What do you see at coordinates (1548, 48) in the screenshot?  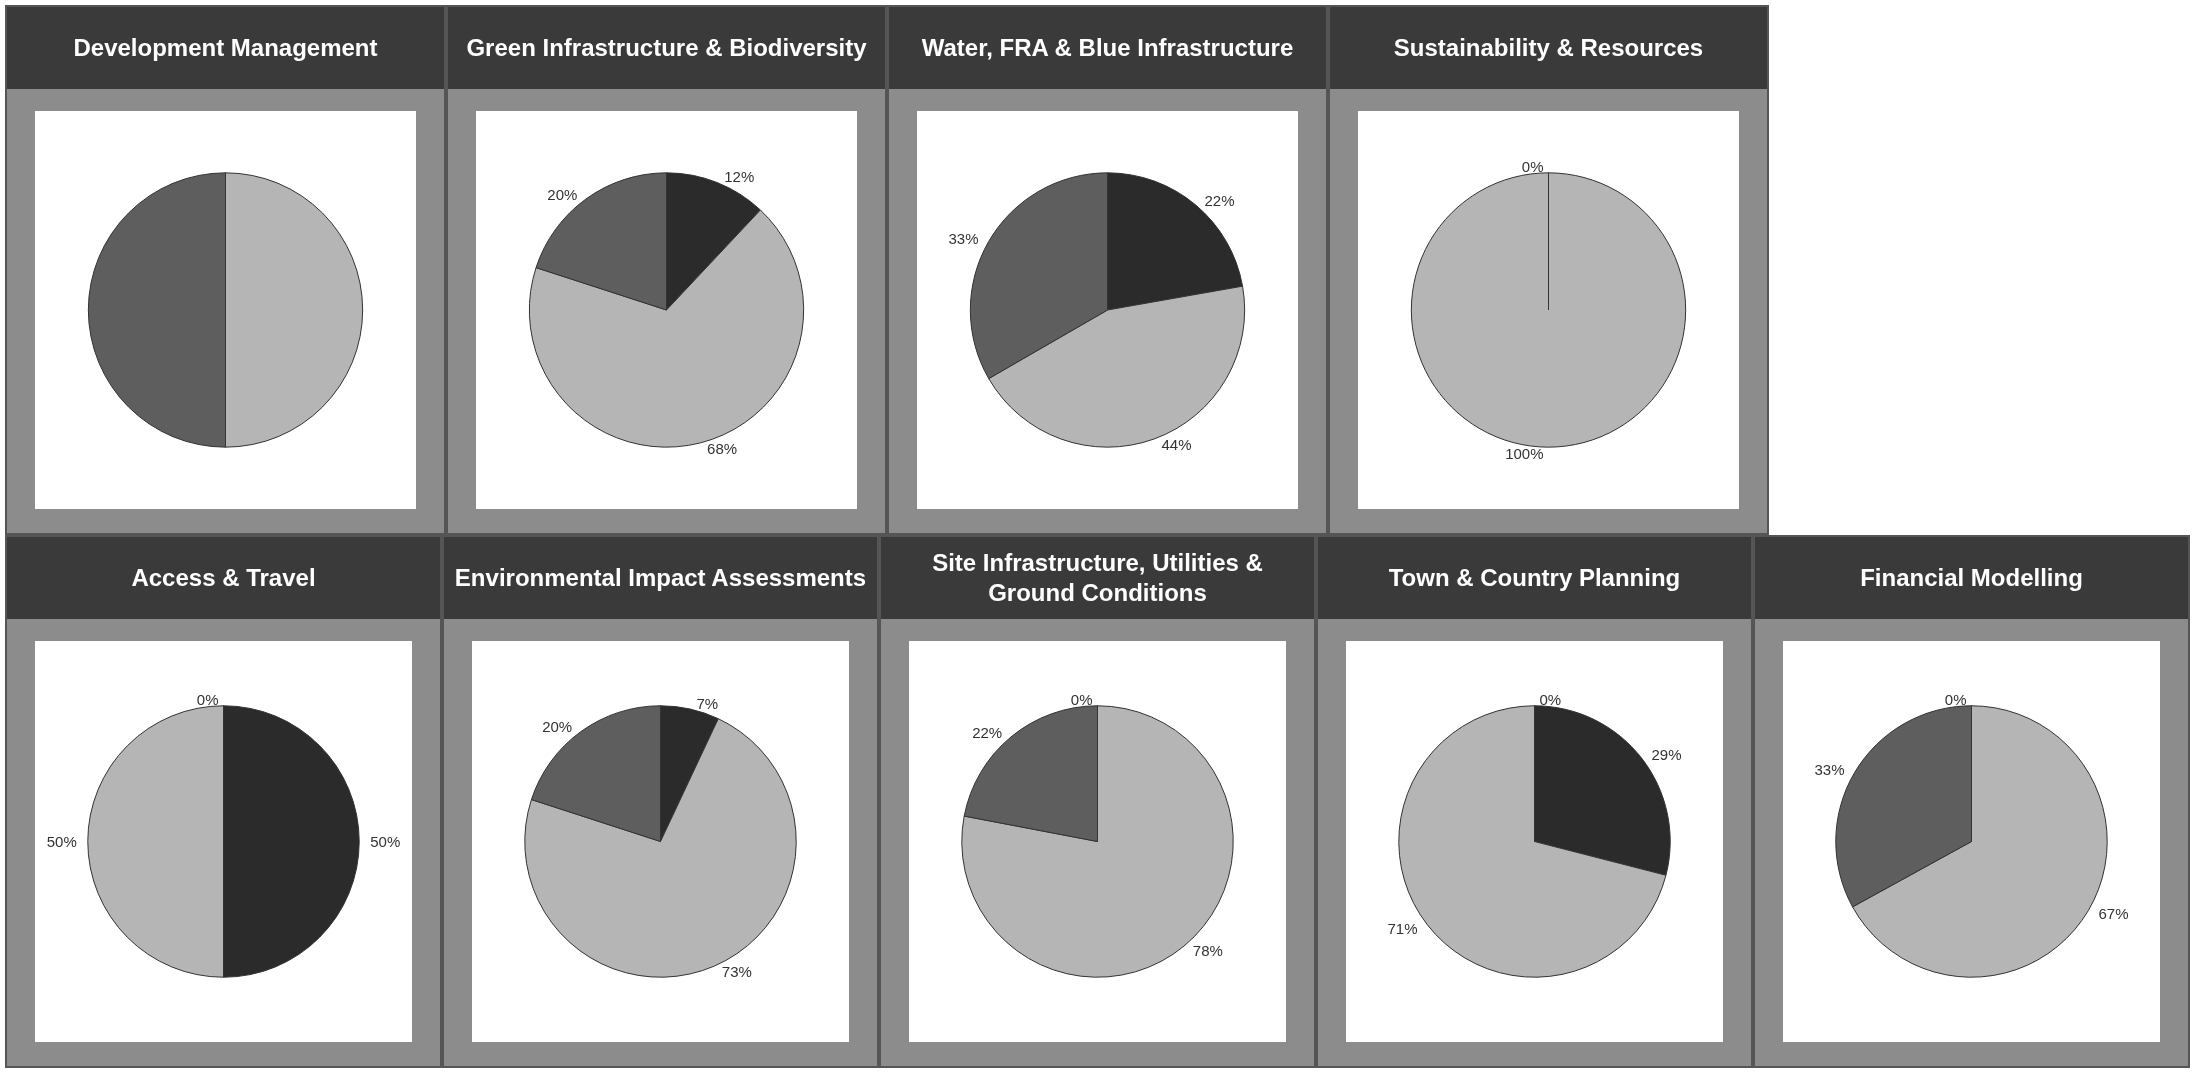 I see `chart-title: Sustainability & Resources` at bounding box center [1548, 48].